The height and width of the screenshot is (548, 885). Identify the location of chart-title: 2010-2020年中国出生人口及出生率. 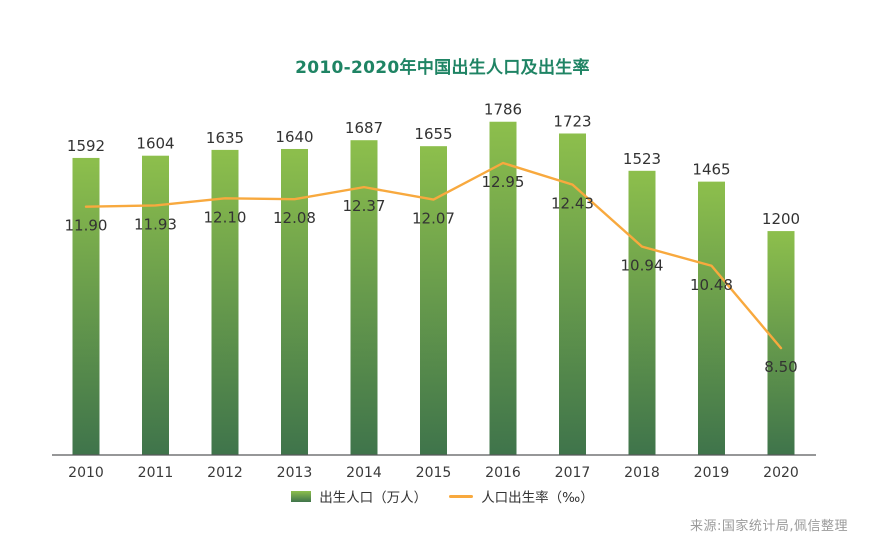
(442, 68).